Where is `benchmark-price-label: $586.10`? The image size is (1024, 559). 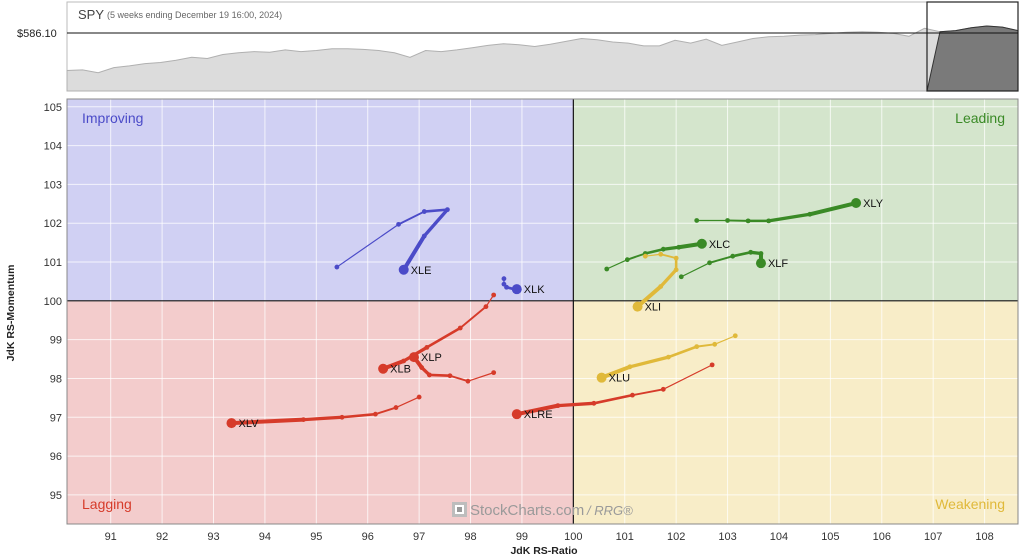
benchmark-price-label: $586.10 is located at coordinates (37, 34).